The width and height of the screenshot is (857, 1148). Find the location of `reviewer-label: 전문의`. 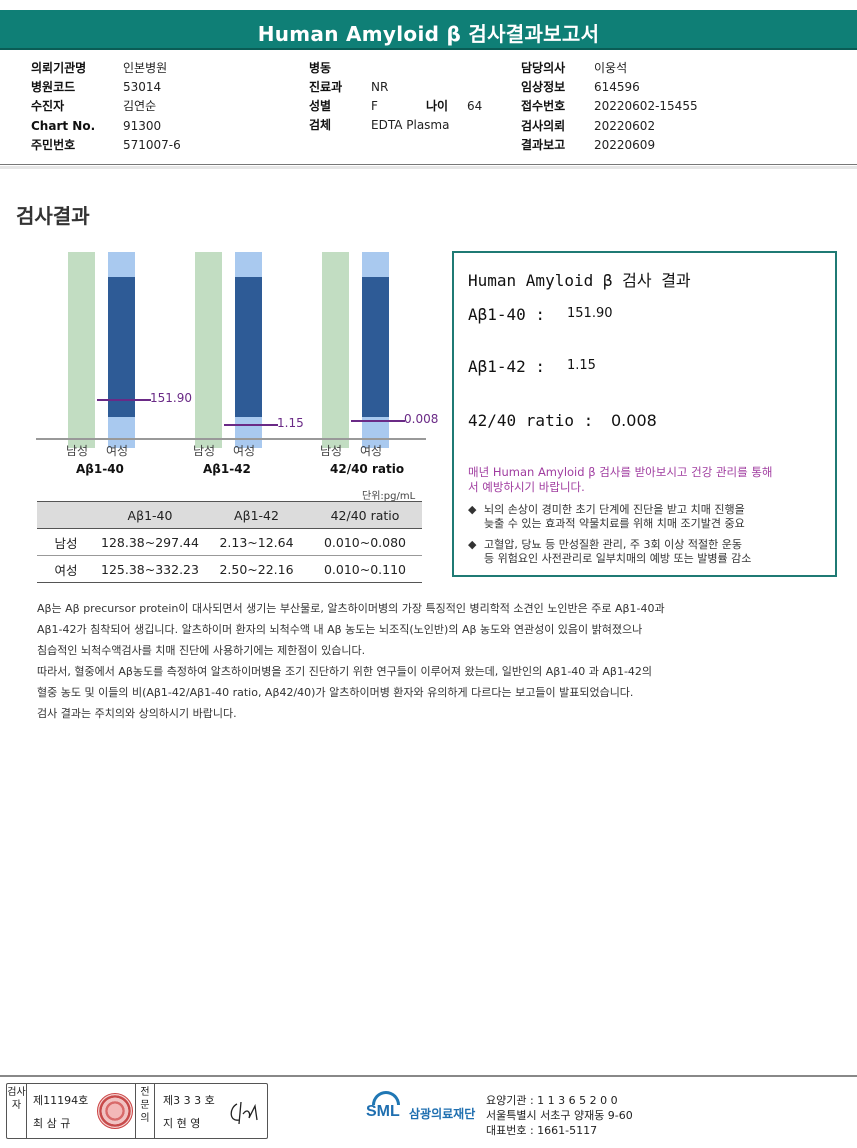

reviewer-label: 전문의 is located at coordinates (145, 1105).